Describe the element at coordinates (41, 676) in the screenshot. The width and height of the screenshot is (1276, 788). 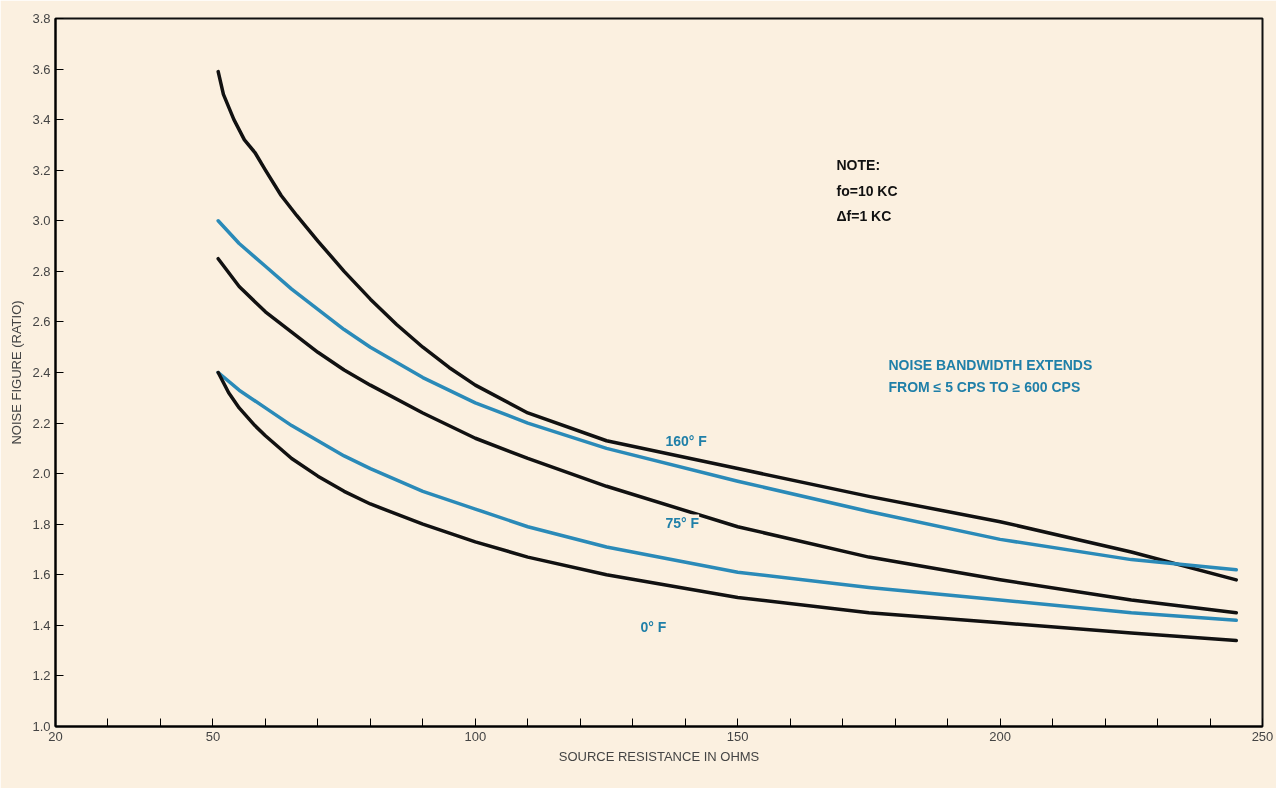
I see `y-tick-label: 1.2` at that location.